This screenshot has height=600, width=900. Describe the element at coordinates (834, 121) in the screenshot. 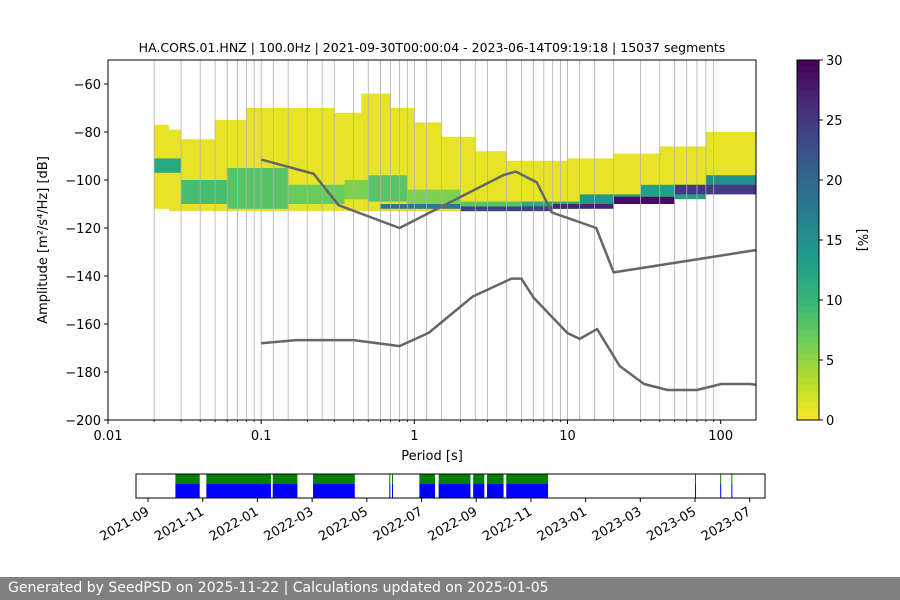

I see `colorbar-tick-label: 25` at that location.